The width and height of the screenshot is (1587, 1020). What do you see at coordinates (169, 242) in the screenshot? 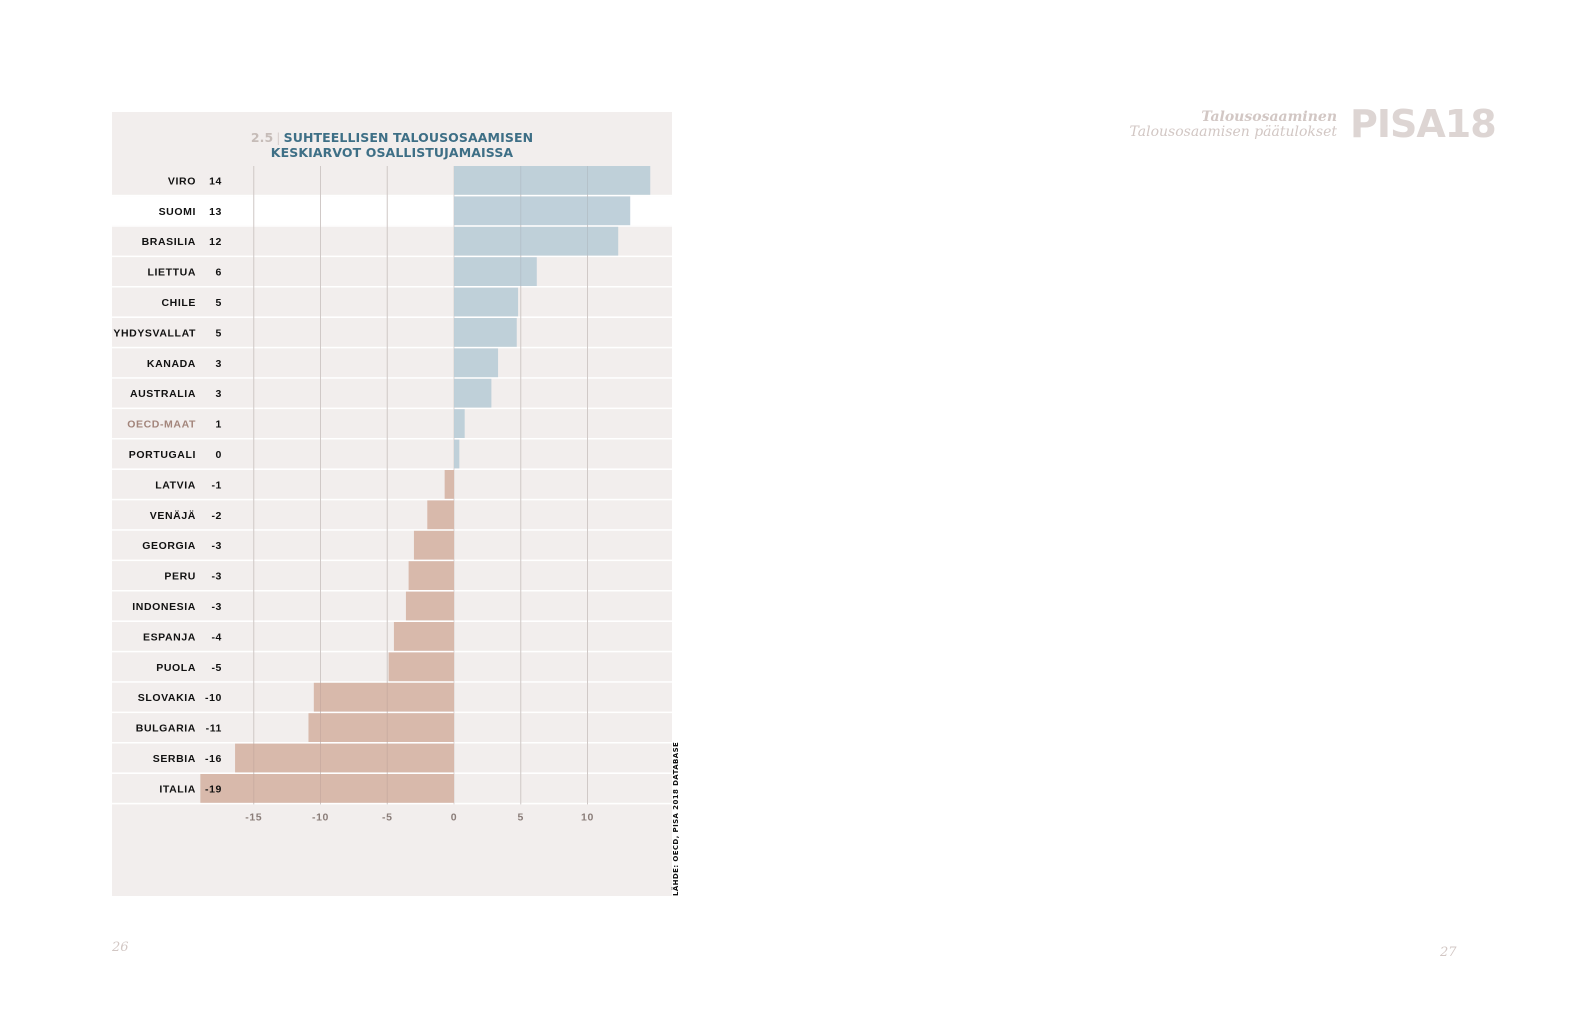
I see `category-label: BRASILIA` at bounding box center [169, 242].